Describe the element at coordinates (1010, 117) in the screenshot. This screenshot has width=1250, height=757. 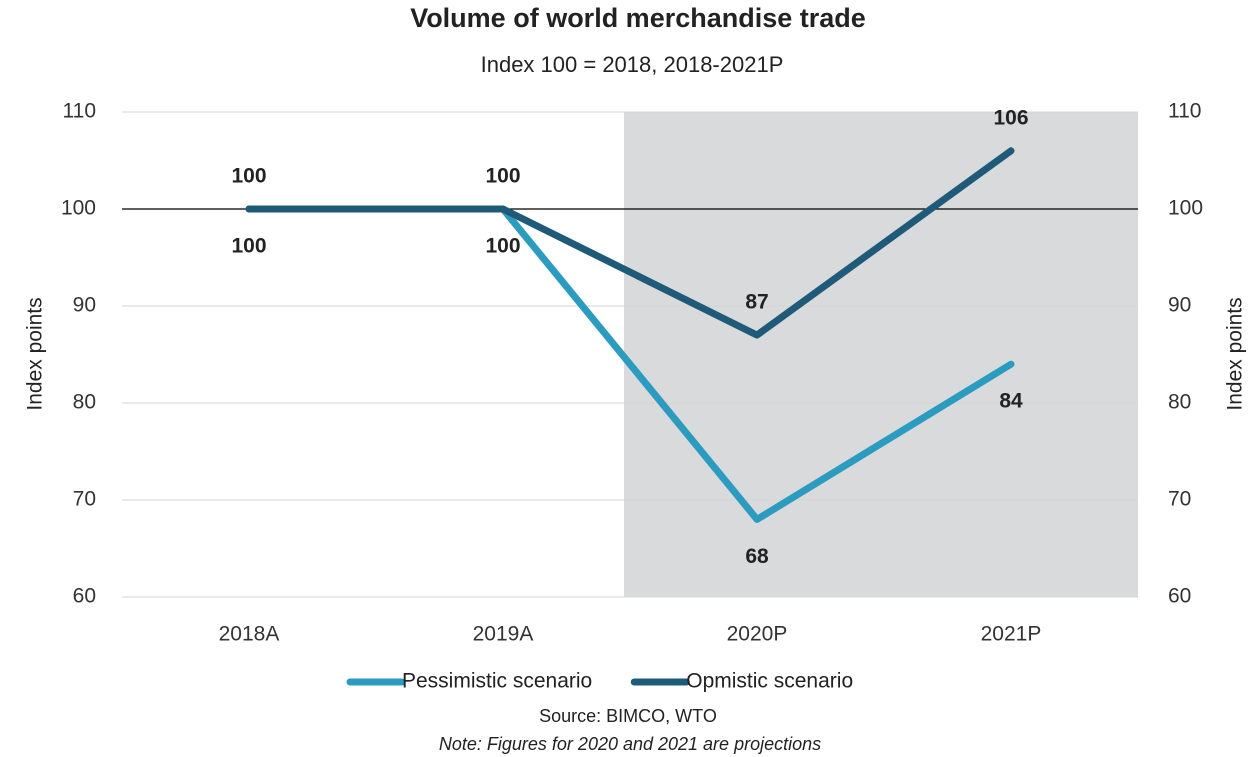
I see `data-label: 106` at that location.